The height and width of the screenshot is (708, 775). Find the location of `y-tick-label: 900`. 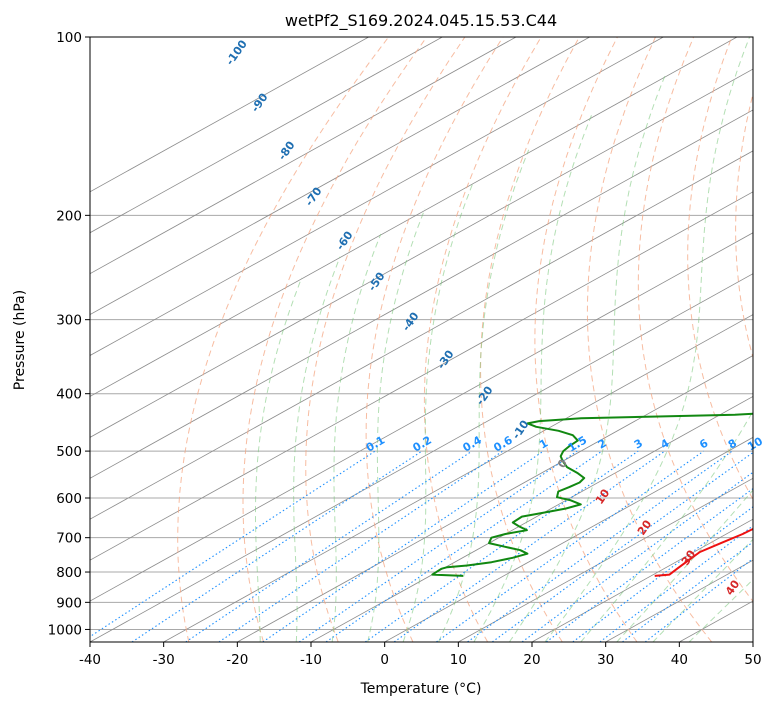

y-tick-label: 900 is located at coordinates (69, 603).